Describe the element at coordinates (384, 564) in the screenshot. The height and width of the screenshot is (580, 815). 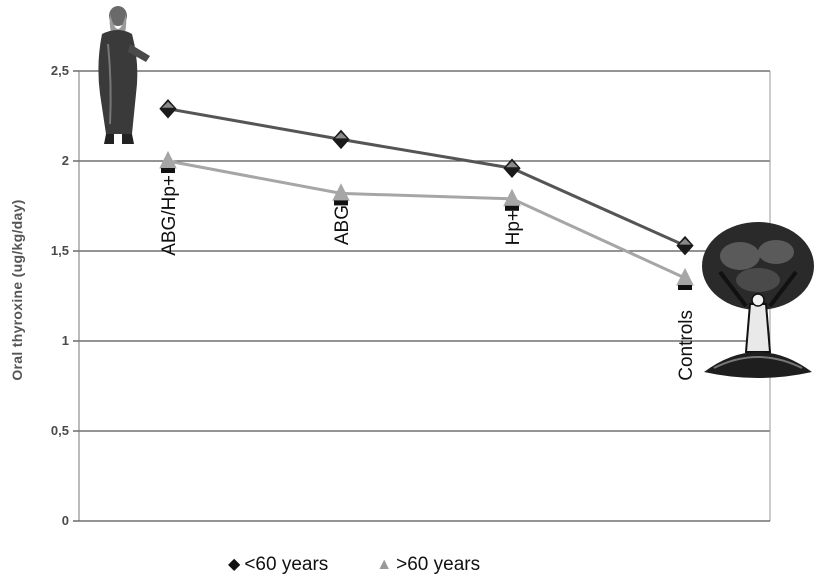
I see `triangle-icon: ▲` at that location.